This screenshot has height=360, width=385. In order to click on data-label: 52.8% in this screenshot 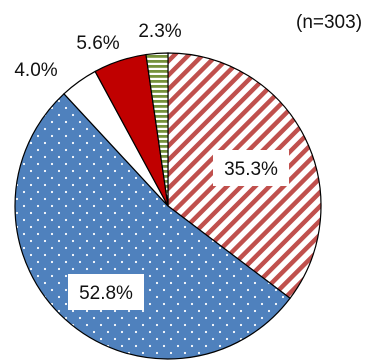, I will do `click(106, 293)`.